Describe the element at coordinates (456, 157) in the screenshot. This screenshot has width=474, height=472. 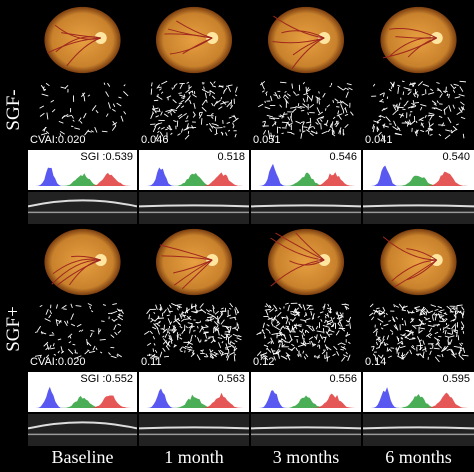
I see `sgi-value: 0.540` at that location.